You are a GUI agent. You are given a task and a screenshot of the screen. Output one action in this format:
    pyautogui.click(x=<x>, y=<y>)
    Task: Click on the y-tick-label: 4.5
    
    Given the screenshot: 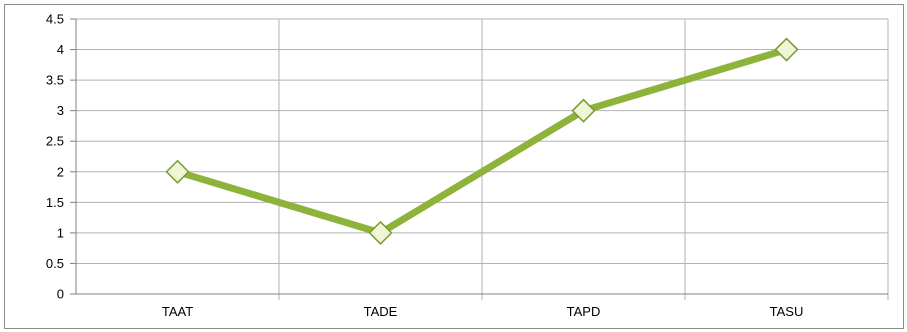 What is the action you would take?
    pyautogui.click(x=55, y=19)
    